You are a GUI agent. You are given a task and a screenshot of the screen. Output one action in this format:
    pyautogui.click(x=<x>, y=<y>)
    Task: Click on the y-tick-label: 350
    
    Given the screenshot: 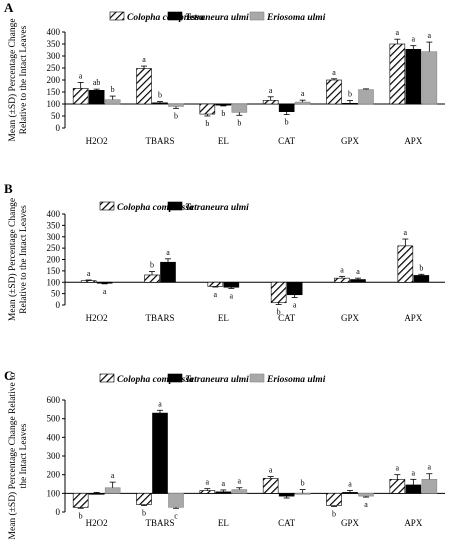 What is the action you would take?
    pyautogui.click(x=54, y=225)
    